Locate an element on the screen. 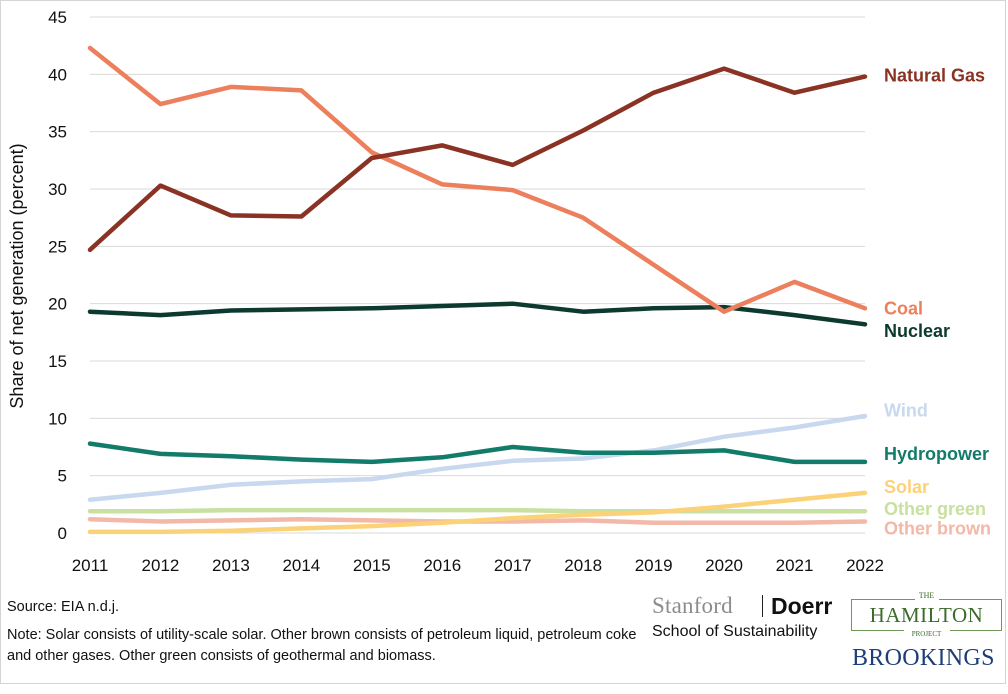 The width and height of the screenshot is (1008, 694). y-tick-labels: 0 5 10 15 20 25 30 35 40 45 is located at coordinates (57, 275).